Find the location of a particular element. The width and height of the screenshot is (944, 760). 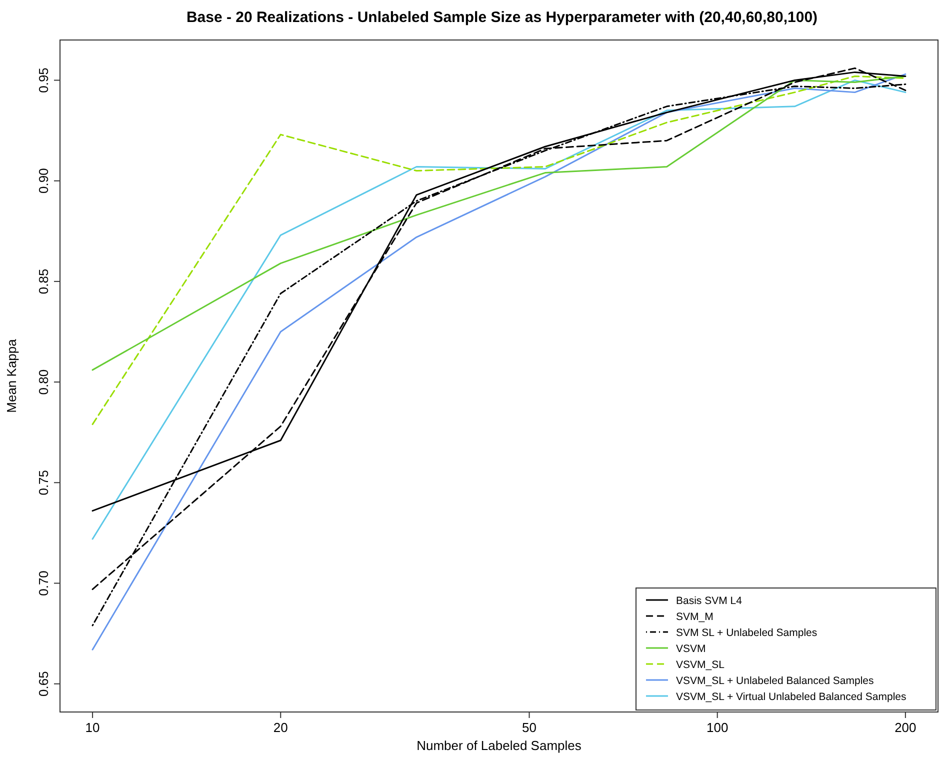

x-tick-label: 20 is located at coordinates (280, 727).